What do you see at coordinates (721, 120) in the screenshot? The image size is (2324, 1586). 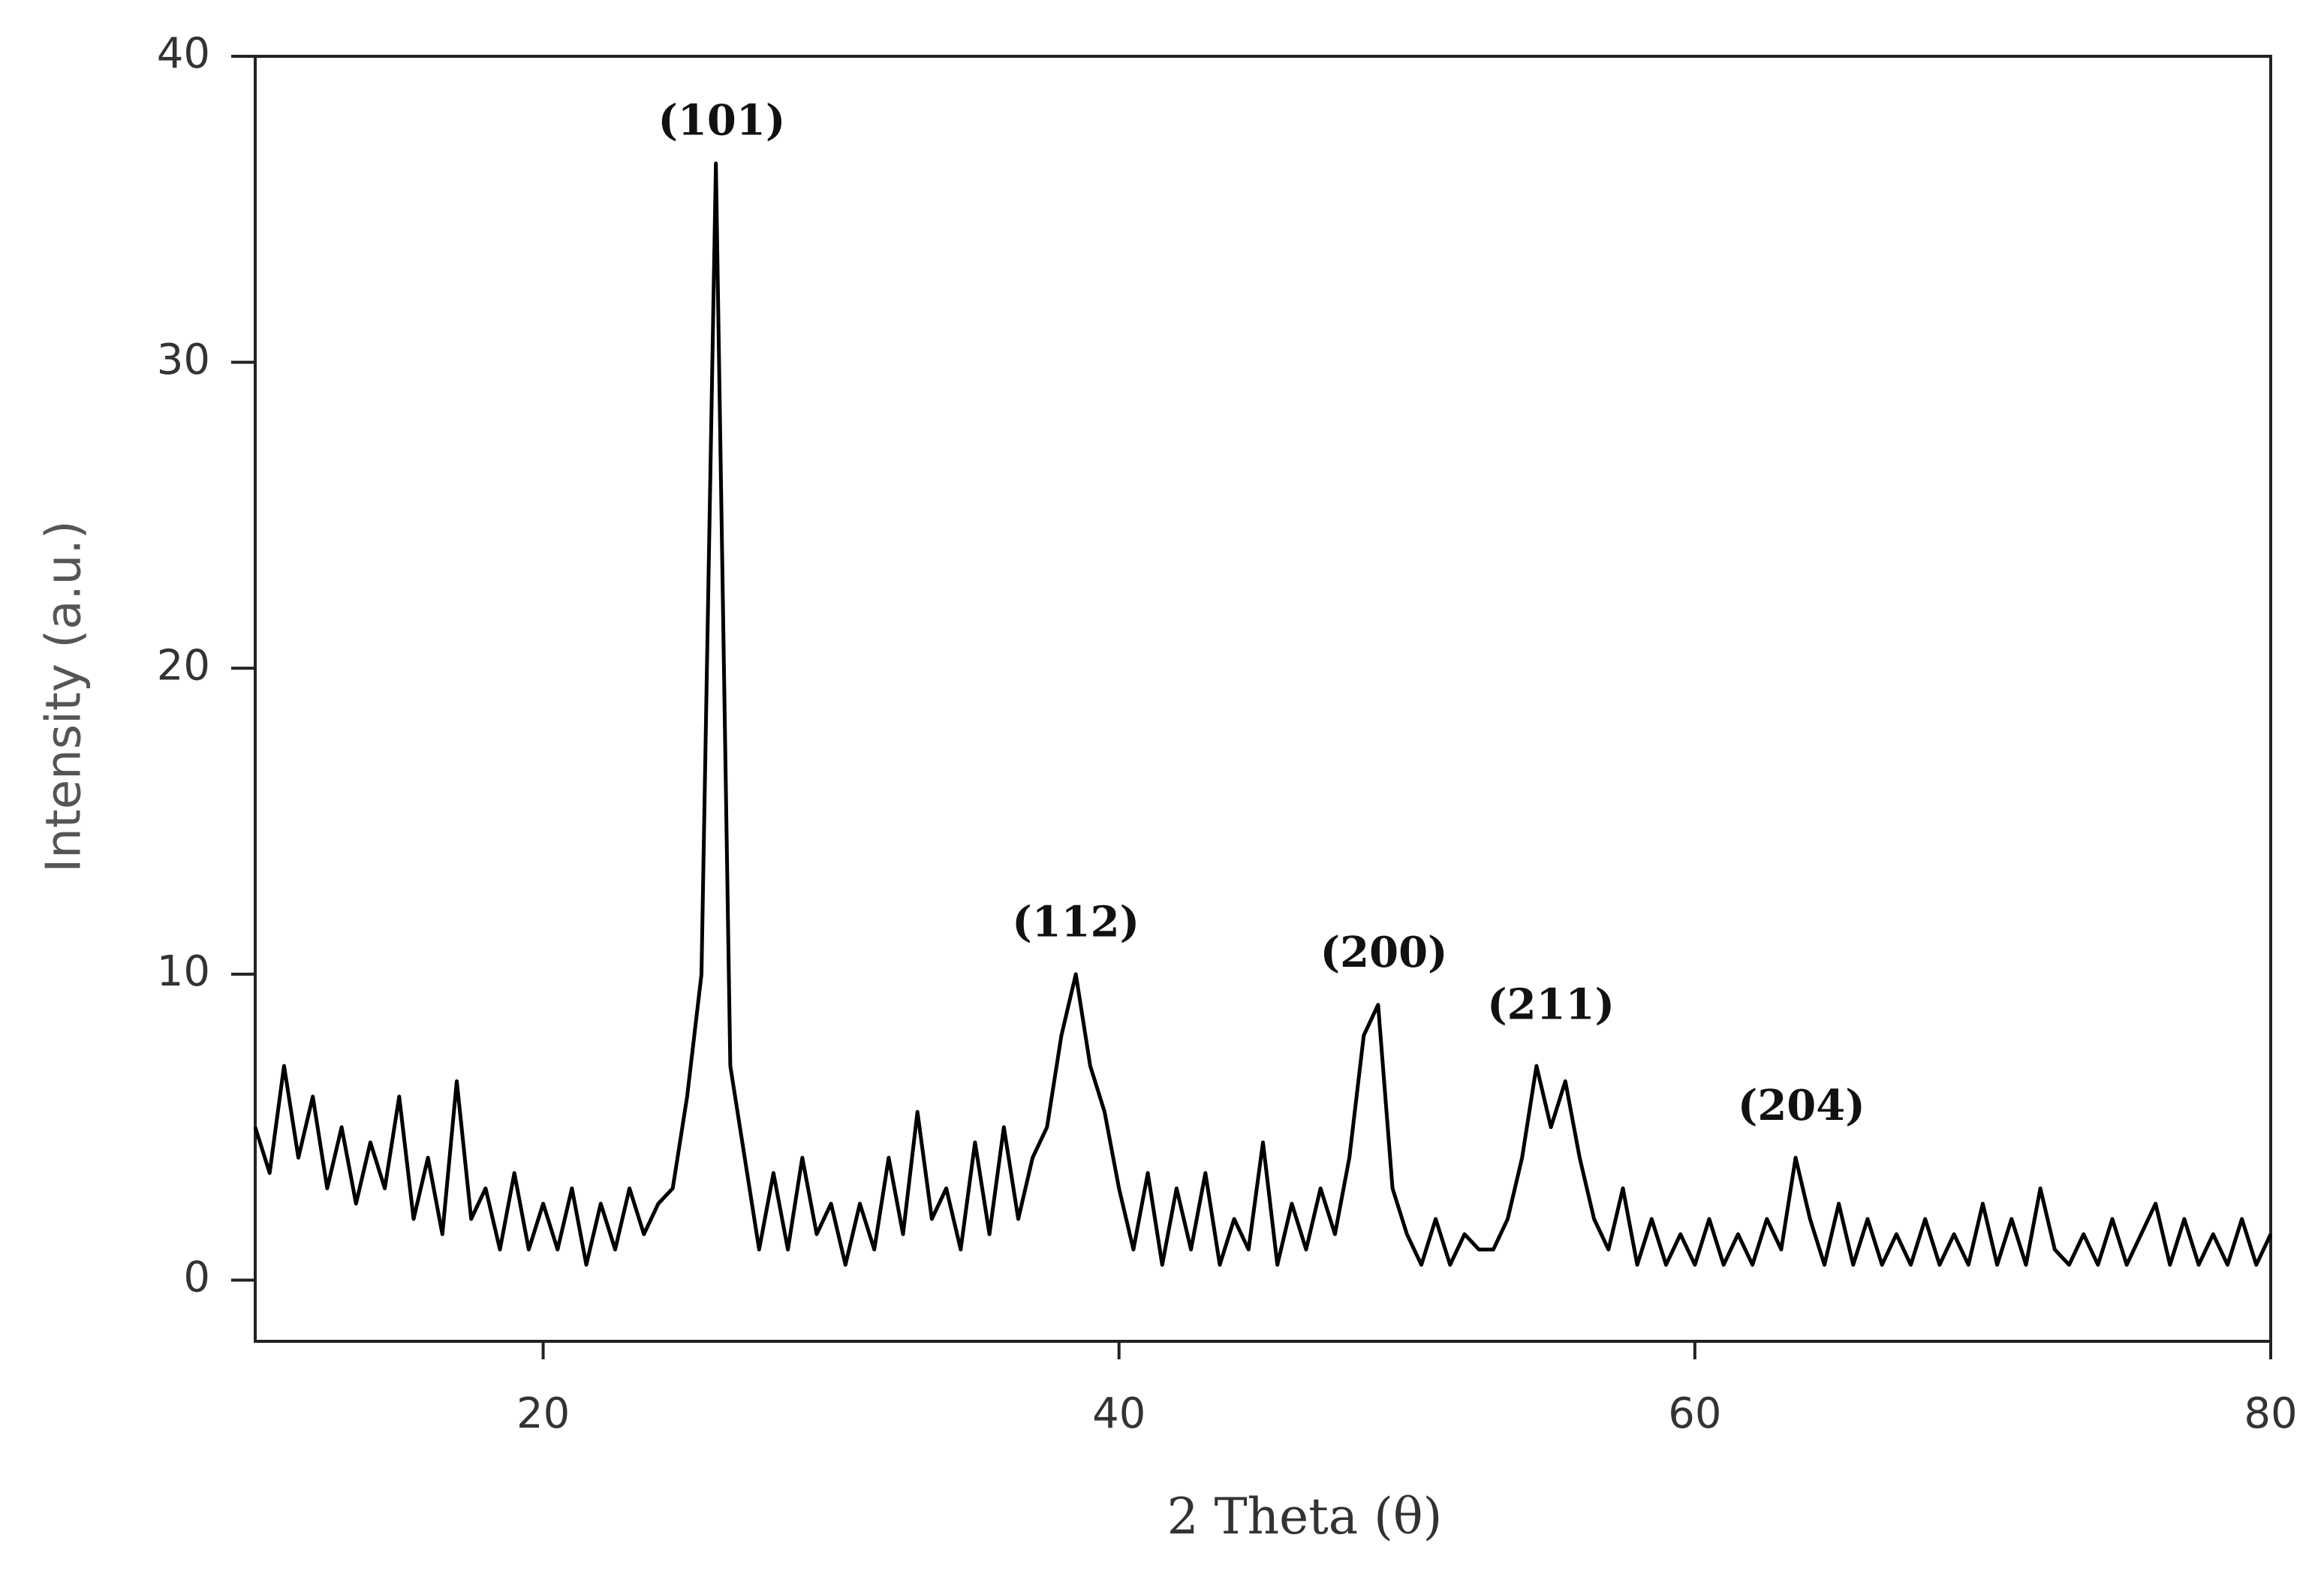 I see `peak-label: (101)` at bounding box center [721, 120].